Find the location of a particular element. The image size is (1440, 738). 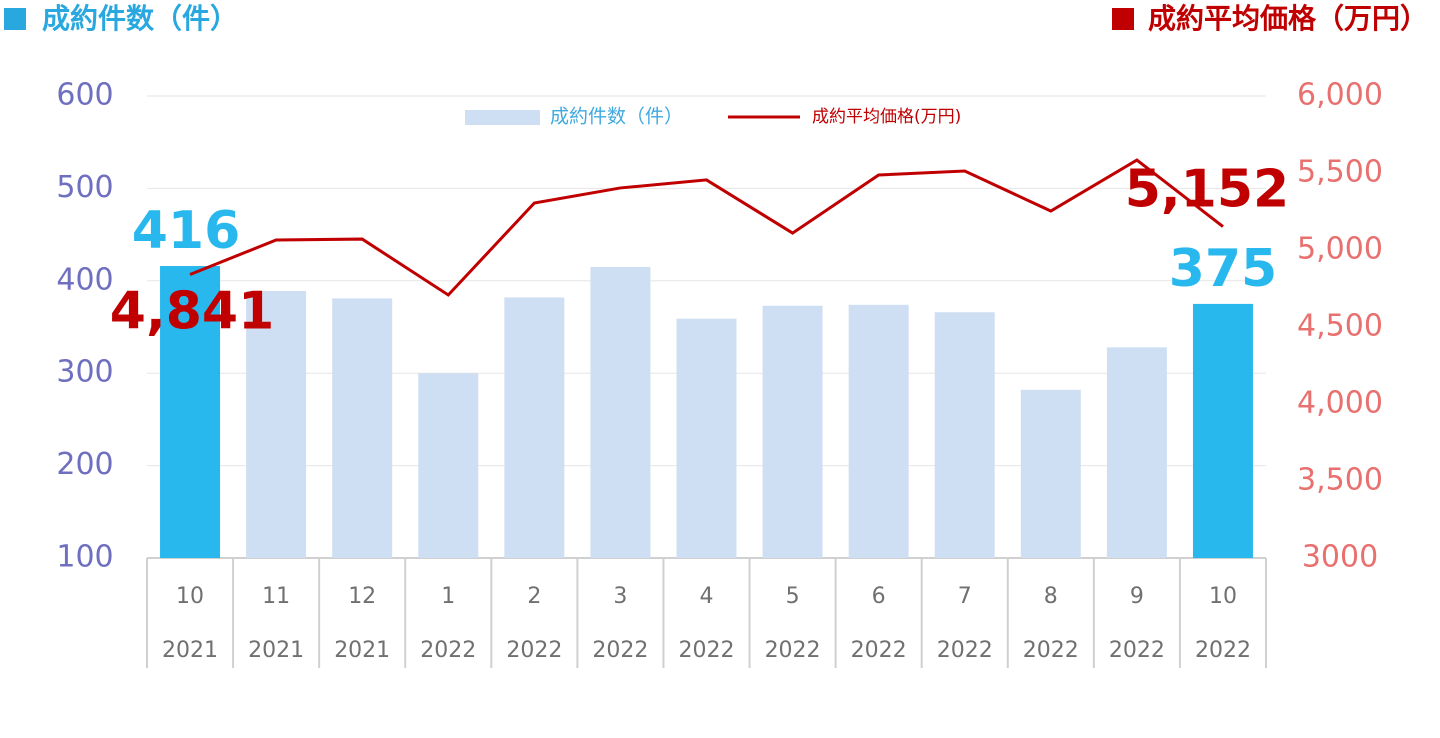

x-tick-label: 12 is located at coordinates (362, 596).